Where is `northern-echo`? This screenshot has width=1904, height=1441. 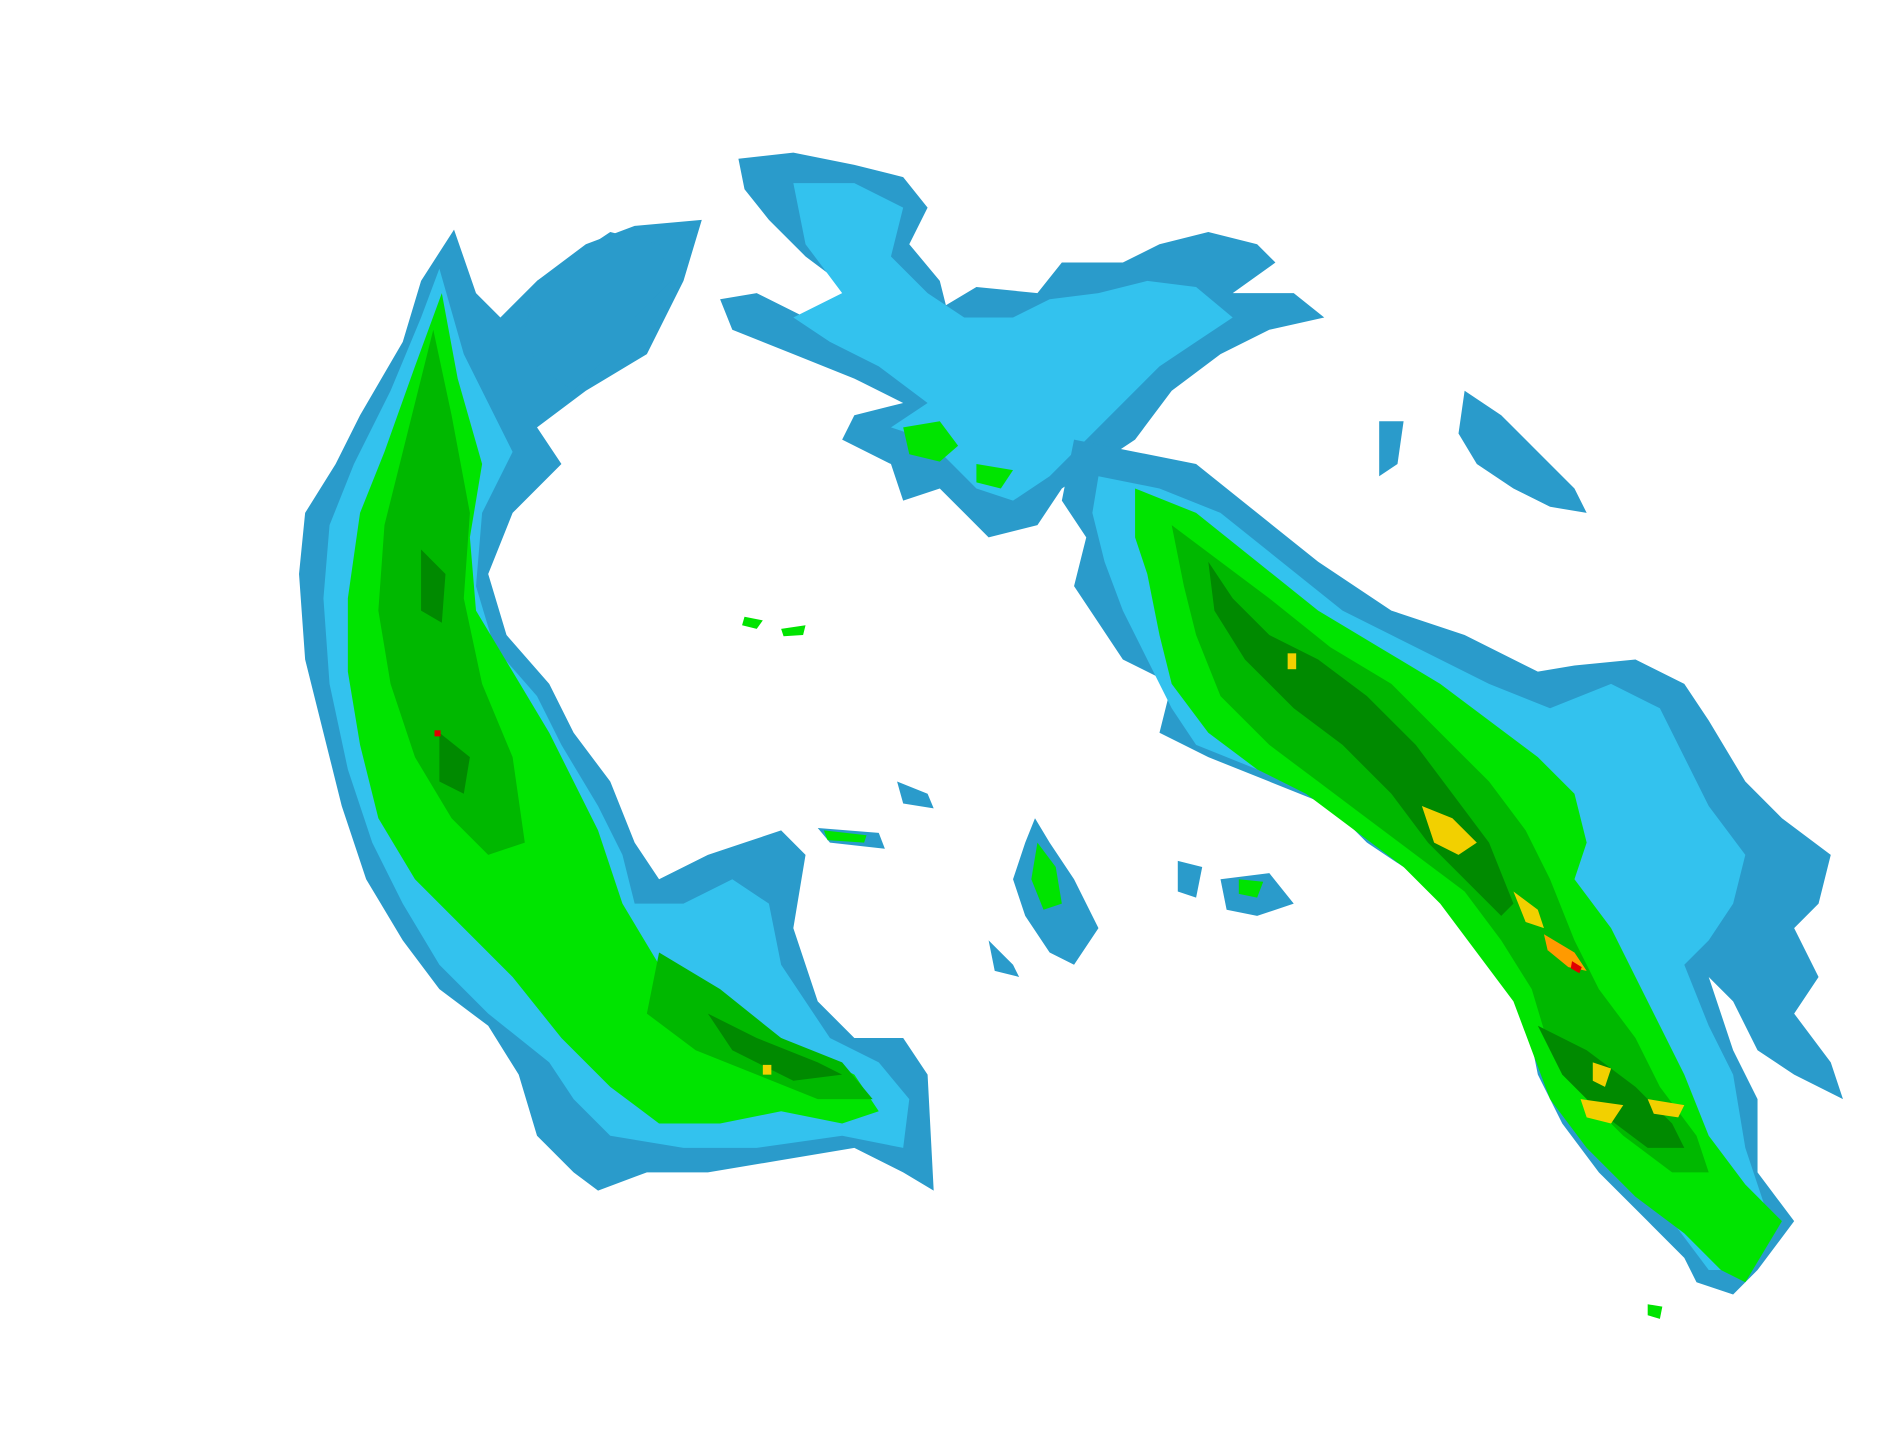
northern-echo is located at coordinates (1055, 345).